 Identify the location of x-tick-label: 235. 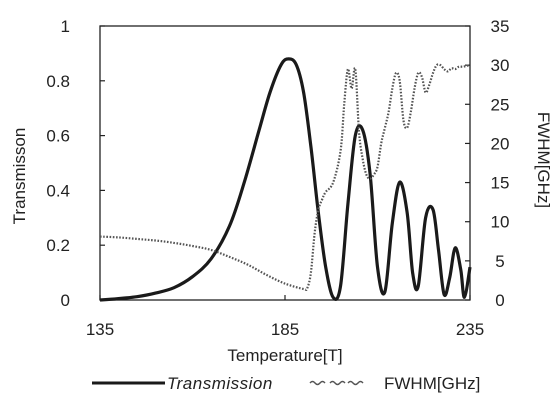
(470, 329).